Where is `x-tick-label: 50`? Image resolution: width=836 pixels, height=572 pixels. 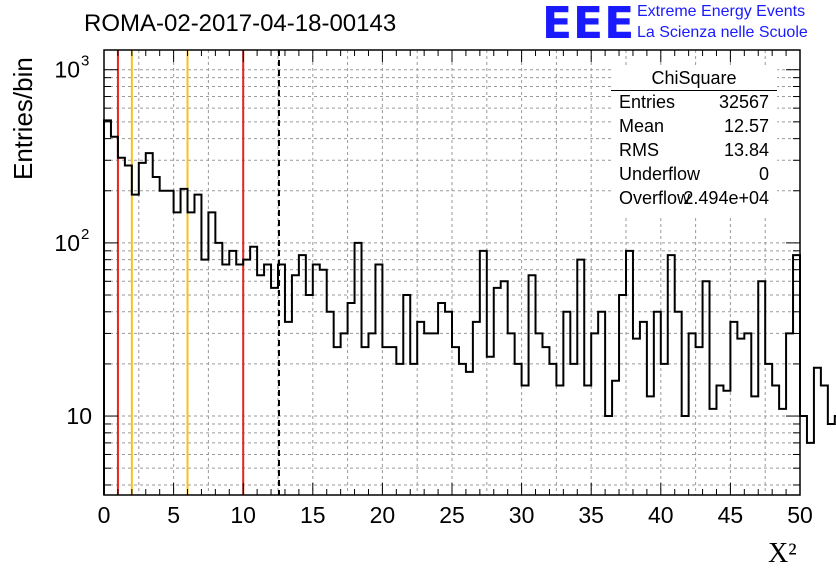
x-tick-label: 50 is located at coordinates (800, 515).